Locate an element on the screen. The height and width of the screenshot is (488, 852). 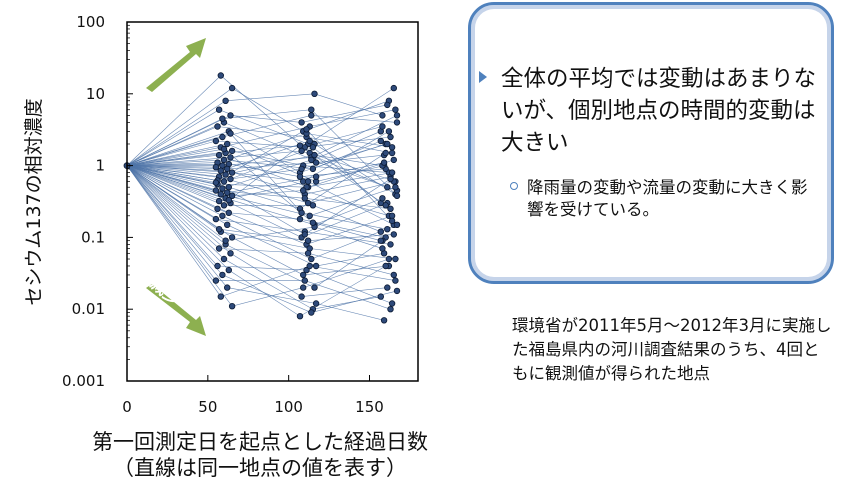
callout-sub-bullet: 降雨量の変動や流量の変動に大きく影響を受けている。 is located at coordinates (663, 199).